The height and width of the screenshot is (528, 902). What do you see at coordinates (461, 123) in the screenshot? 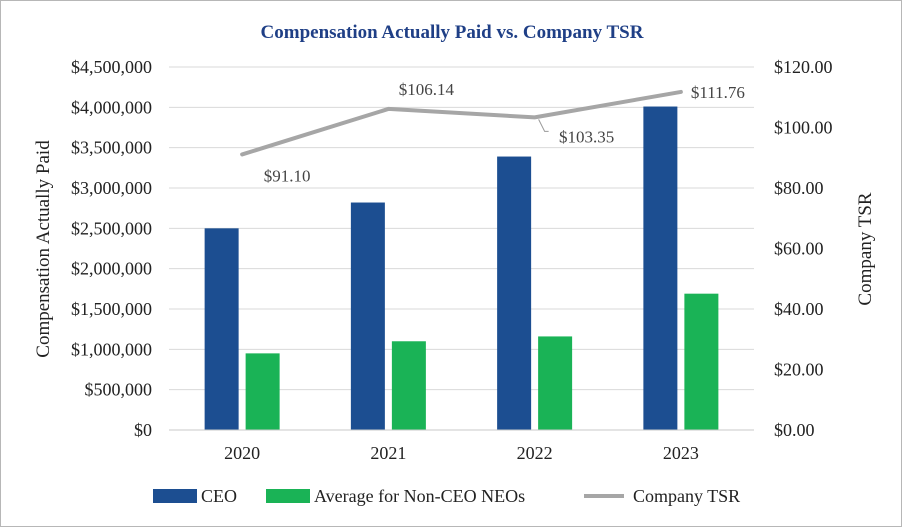
I see `tsr-line` at bounding box center [461, 123].